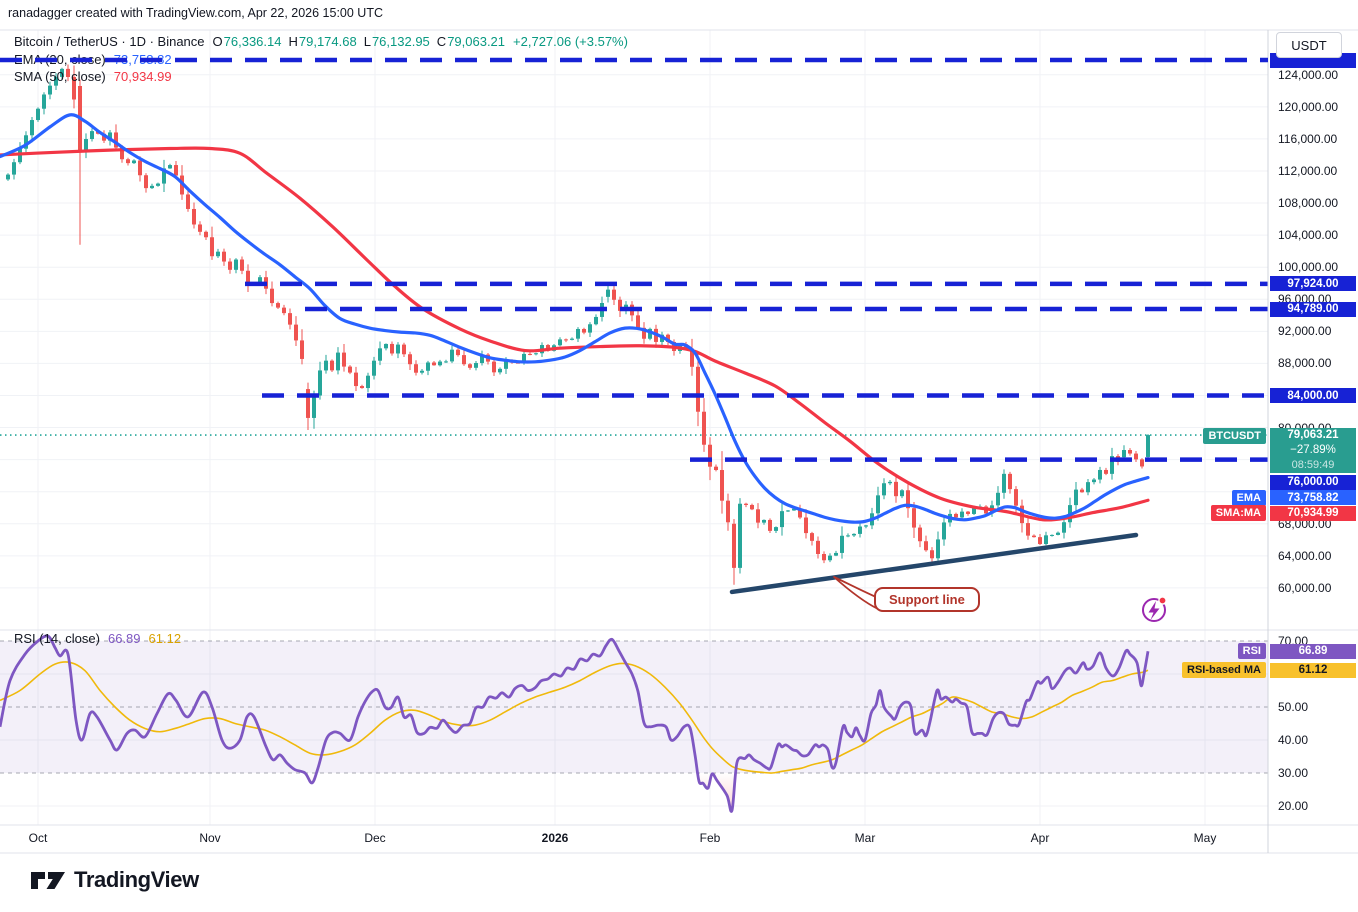 This screenshot has height=912, width=1358. I want to click on currency-unit-button: USDT, so click(1309, 45).